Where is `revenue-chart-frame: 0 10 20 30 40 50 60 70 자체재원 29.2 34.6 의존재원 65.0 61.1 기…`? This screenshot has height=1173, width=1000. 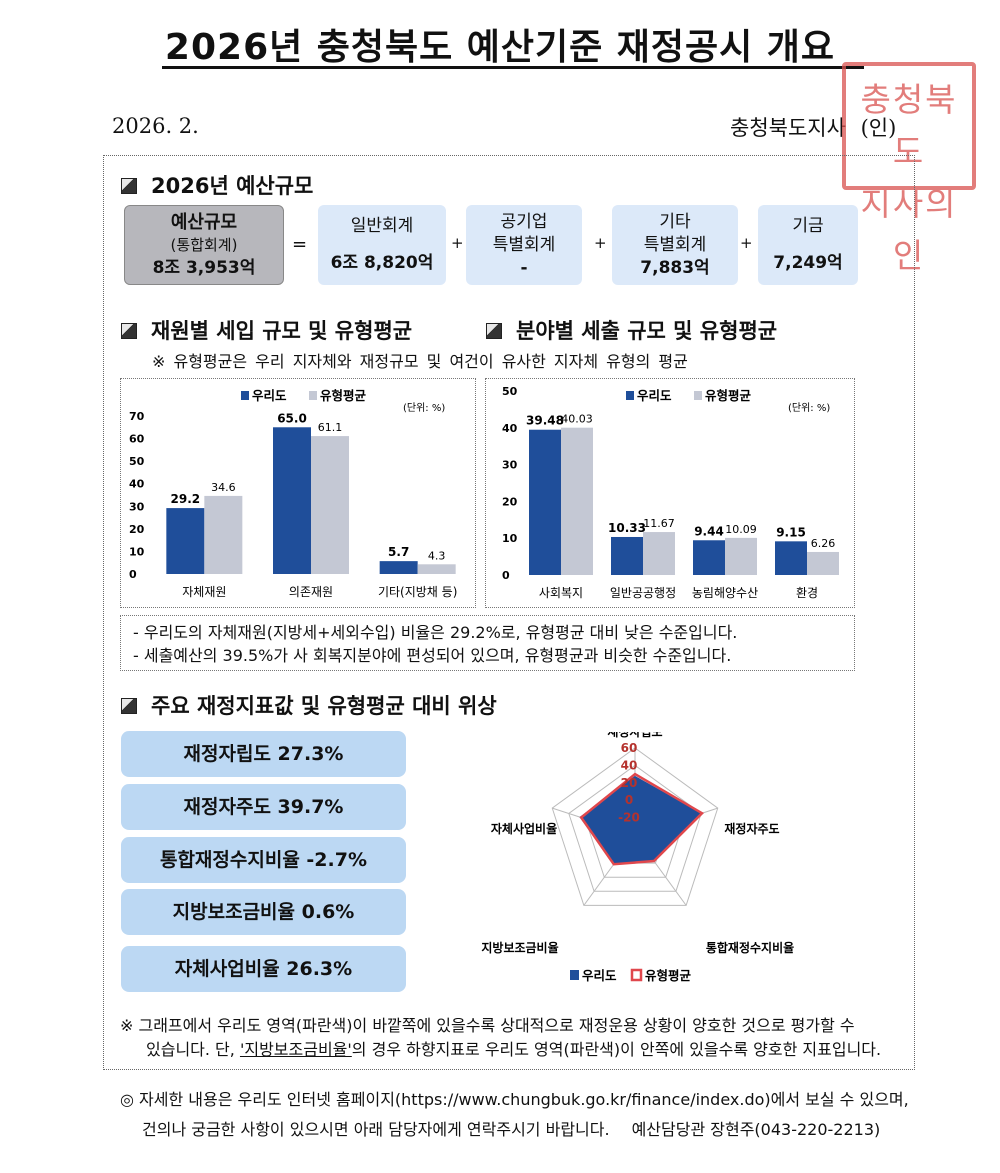
revenue-chart-frame: 0 10 20 30 40 50 60 70 자체재원 29.2 34.6 의존재원 65.0 61.1 기… is located at coordinates (298, 493).